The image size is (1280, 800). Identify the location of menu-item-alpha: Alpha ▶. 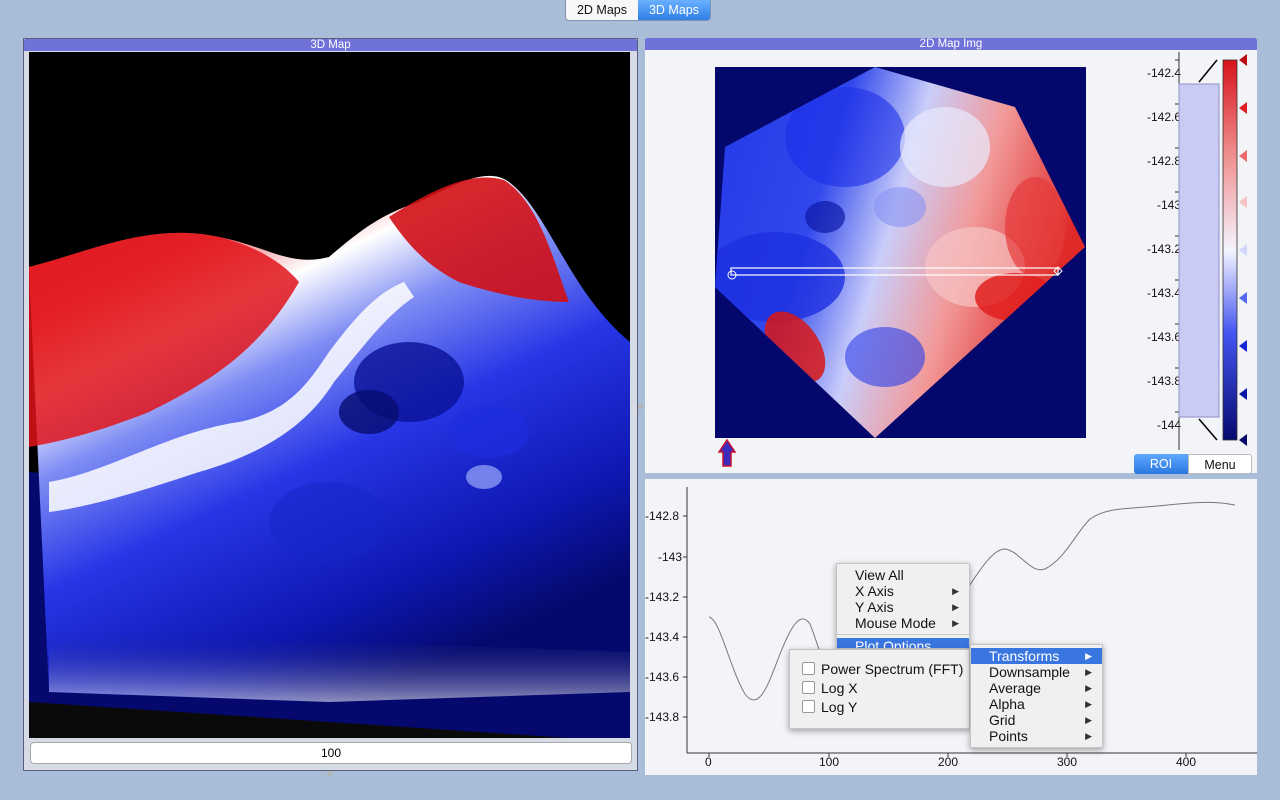
(1036, 704).